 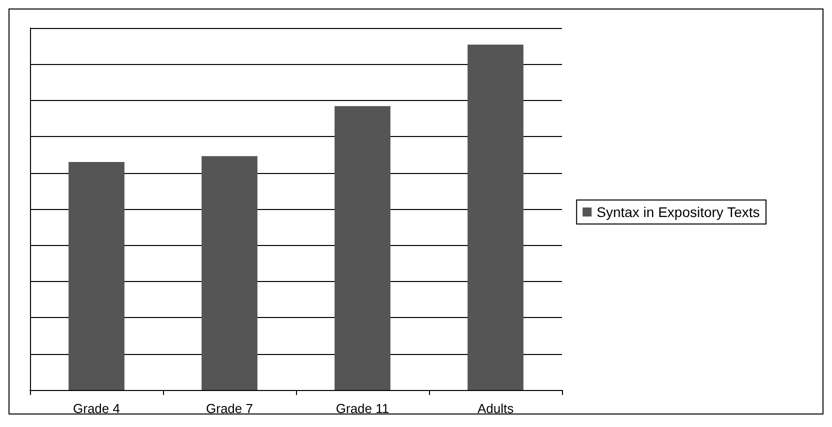 I want to click on legend-label: Syntax in Expository Texts, so click(x=678, y=212).